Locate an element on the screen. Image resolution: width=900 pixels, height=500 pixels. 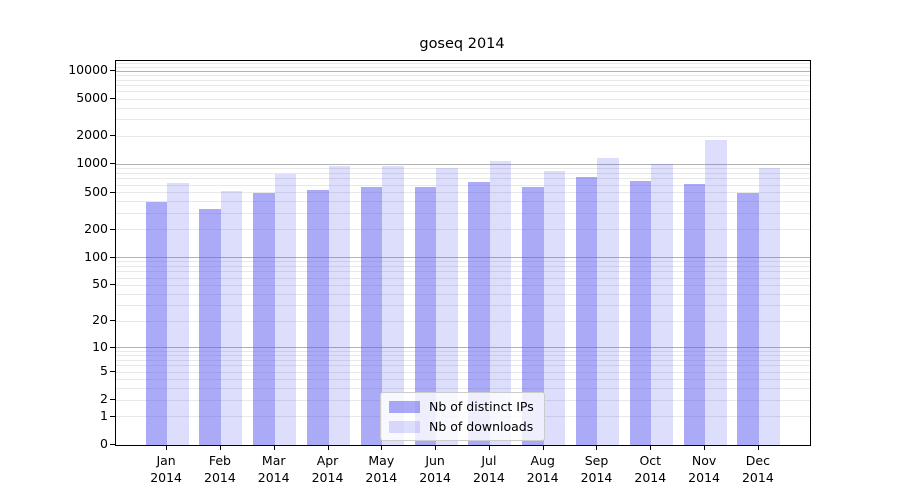
legend-swatch-downloads-icon is located at coordinates (404, 426).